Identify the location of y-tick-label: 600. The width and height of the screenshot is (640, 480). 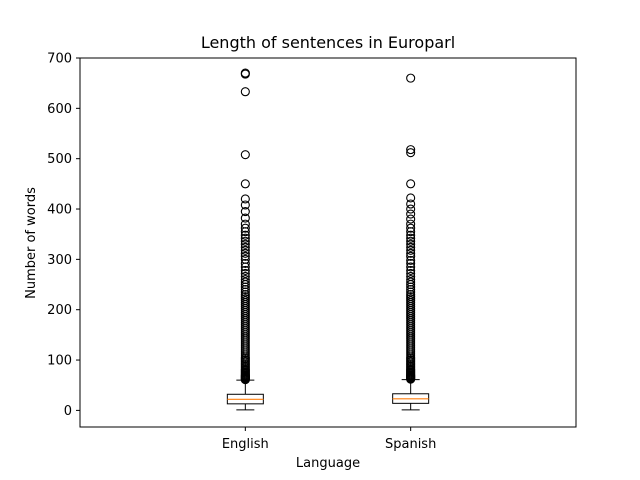
(59, 109).